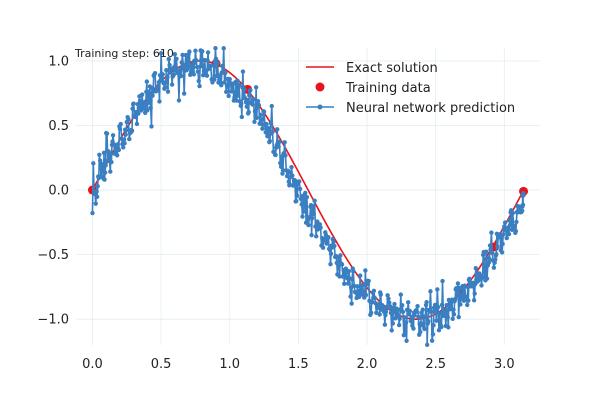 Image resolution: width=600 pixels, height=400 pixels. Describe the element at coordinates (58, 61) in the screenshot. I see `y-tick-label: 1.0` at that location.